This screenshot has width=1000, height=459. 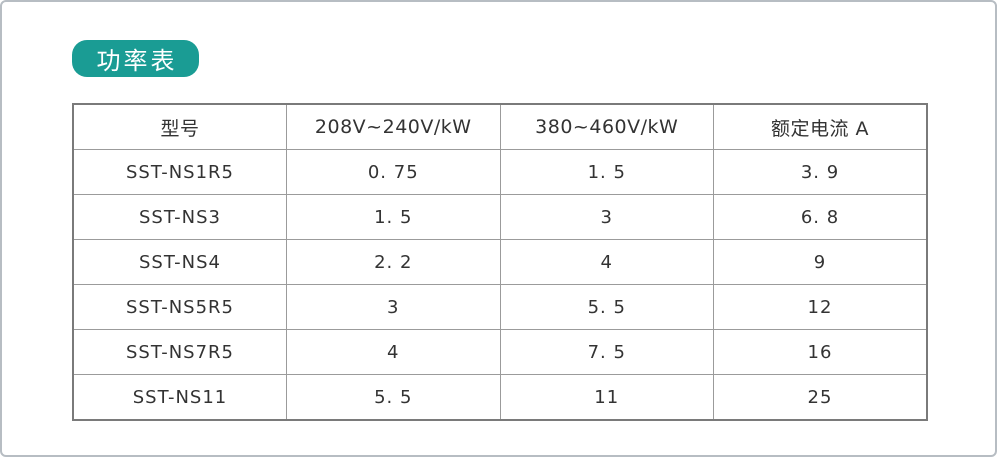 What do you see at coordinates (606, 307) in the screenshot?
I see `cell-kw-380-460: 5. 5` at bounding box center [606, 307].